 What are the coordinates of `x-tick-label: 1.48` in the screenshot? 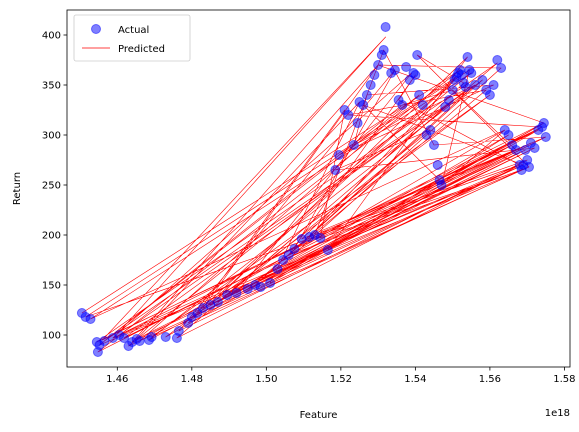 It's located at (192, 379).